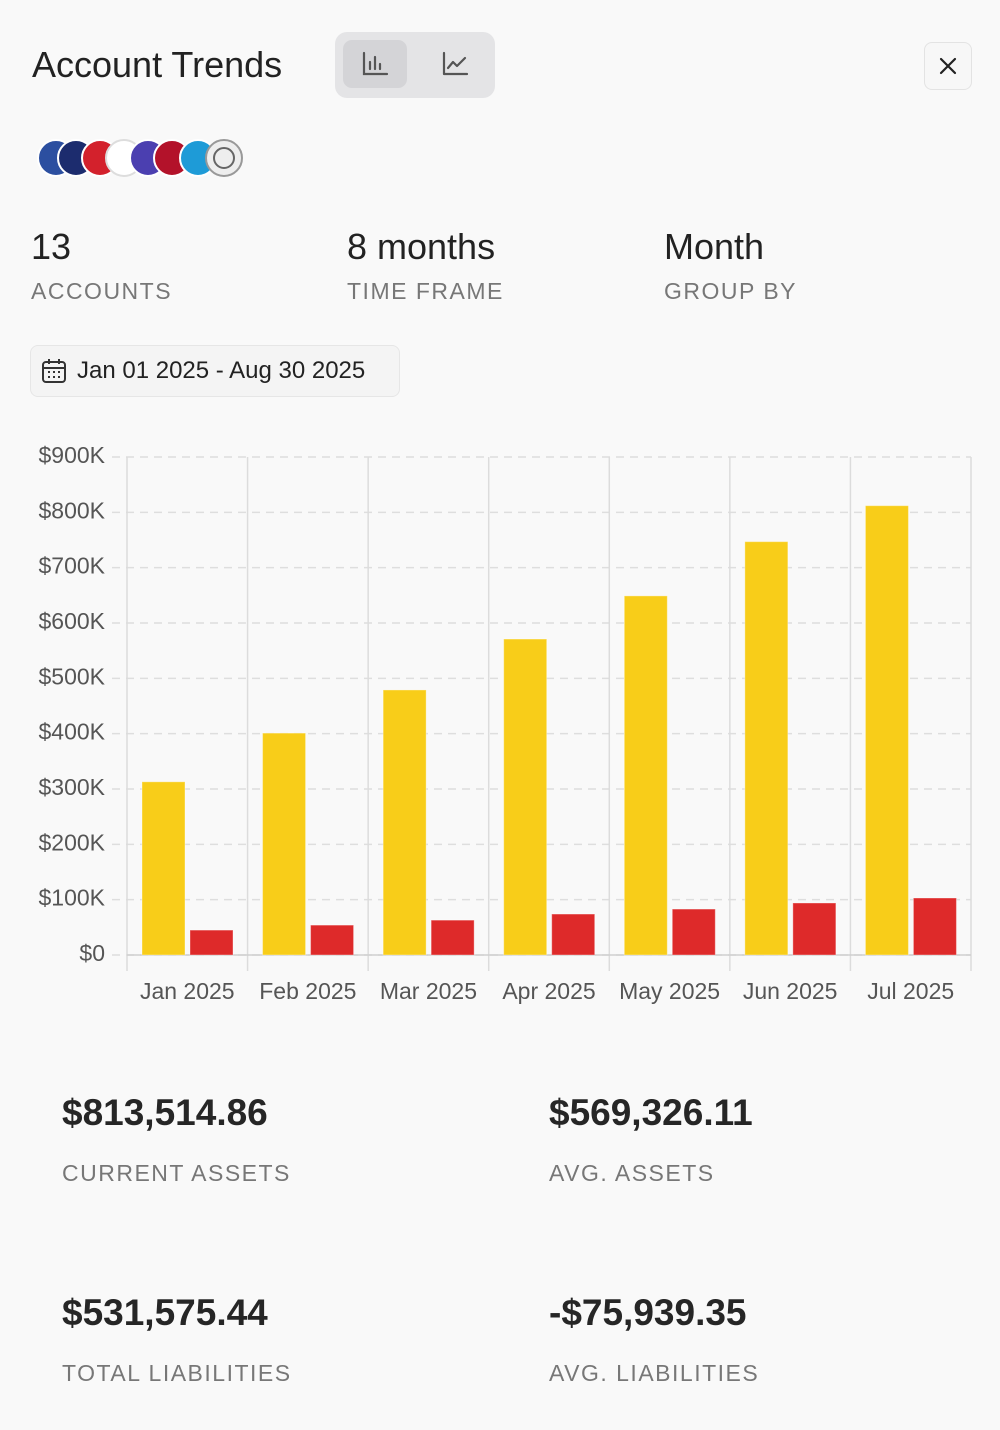  I want to click on summary-label: AVG. ASSETS, so click(632, 1173).